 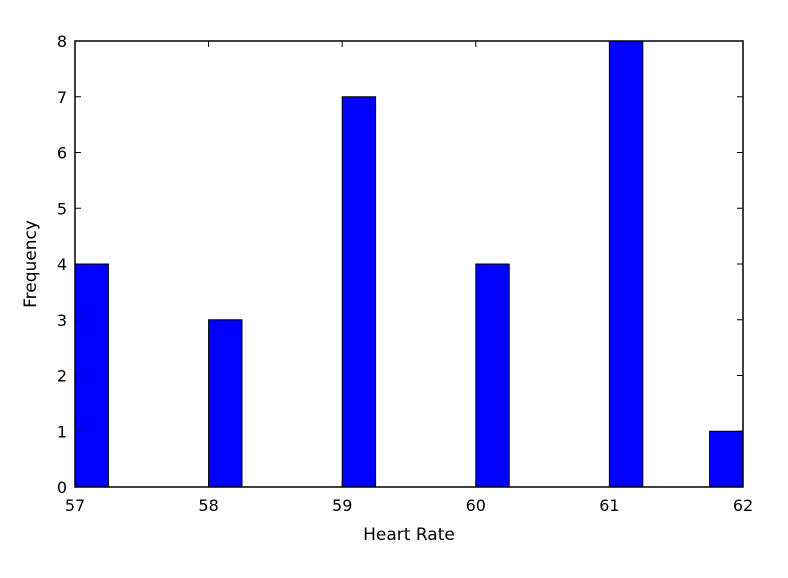 What do you see at coordinates (409, 535) in the screenshot?
I see `x-axis-label: Heart Rate` at bounding box center [409, 535].